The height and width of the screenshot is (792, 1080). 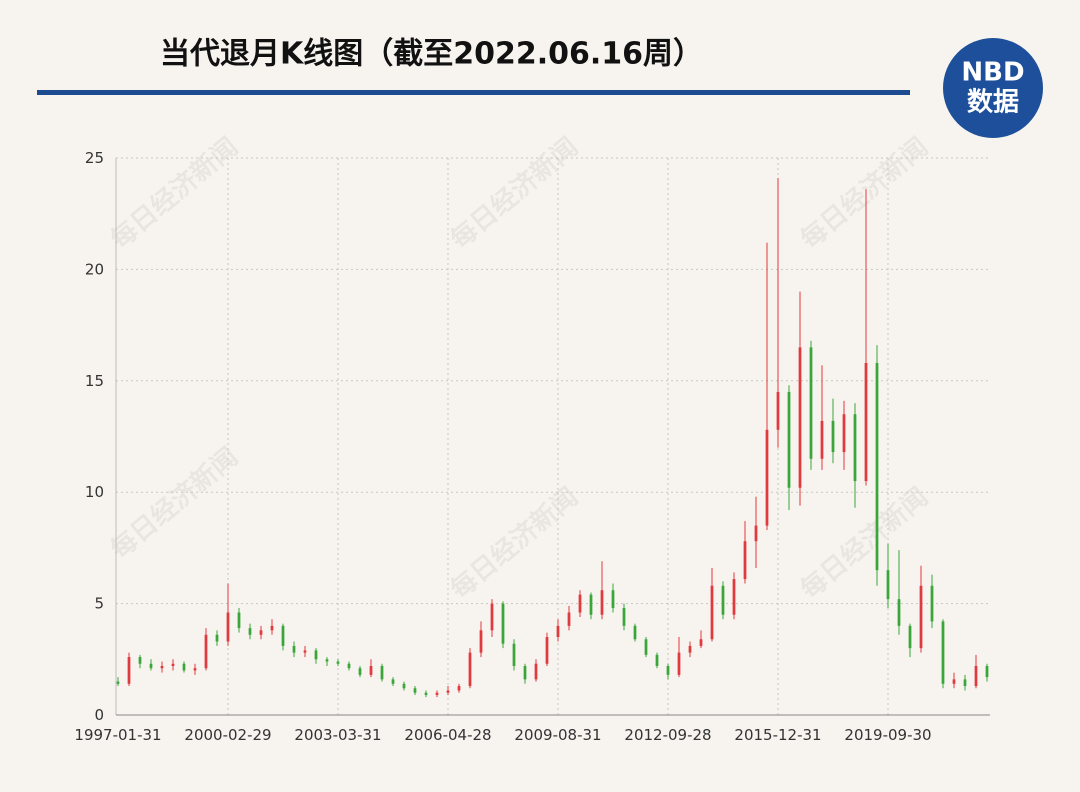 What do you see at coordinates (473, 92) in the screenshot?
I see `title-rule` at bounding box center [473, 92].